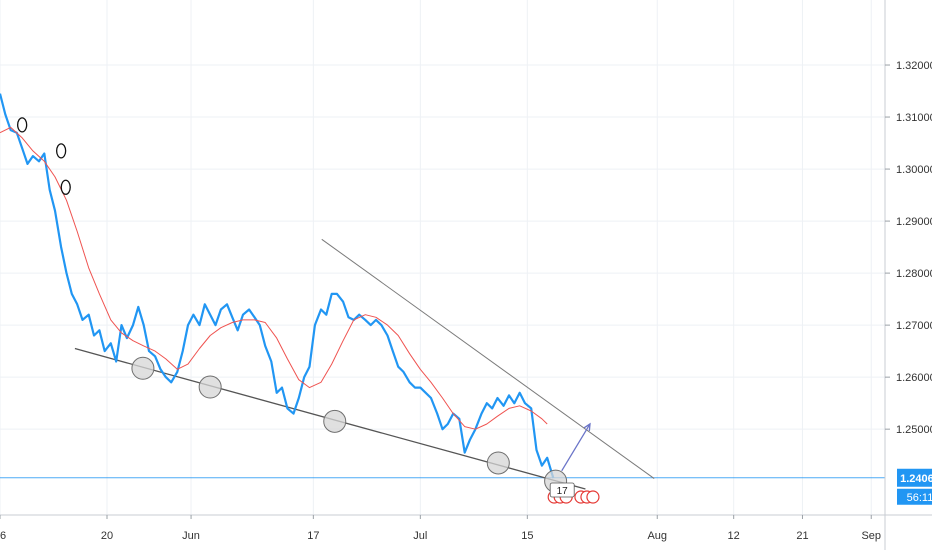 The width and height of the screenshot is (932, 555). Describe the element at coordinates (527, 536) in the screenshot. I see `x-tick-label: 15` at that location.